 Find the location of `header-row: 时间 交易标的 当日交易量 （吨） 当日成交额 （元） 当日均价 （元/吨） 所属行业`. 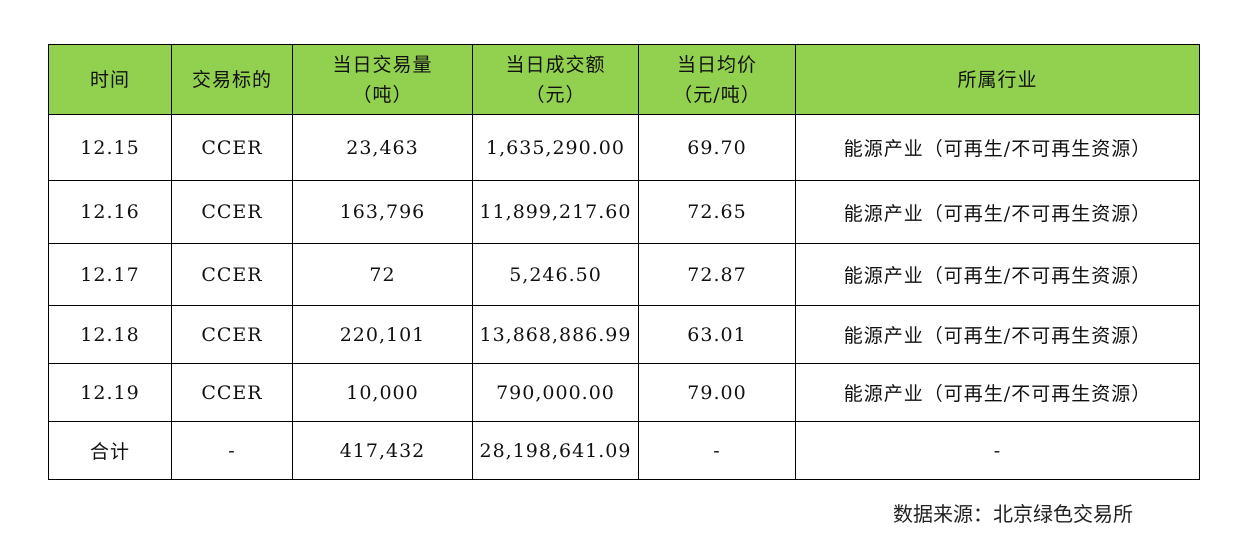

header-row: 时间 交易标的 当日交易量 （吨） 当日成交额 （元） 当日均价 （元/吨） 所属行业 is located at coordinates (624, 79).